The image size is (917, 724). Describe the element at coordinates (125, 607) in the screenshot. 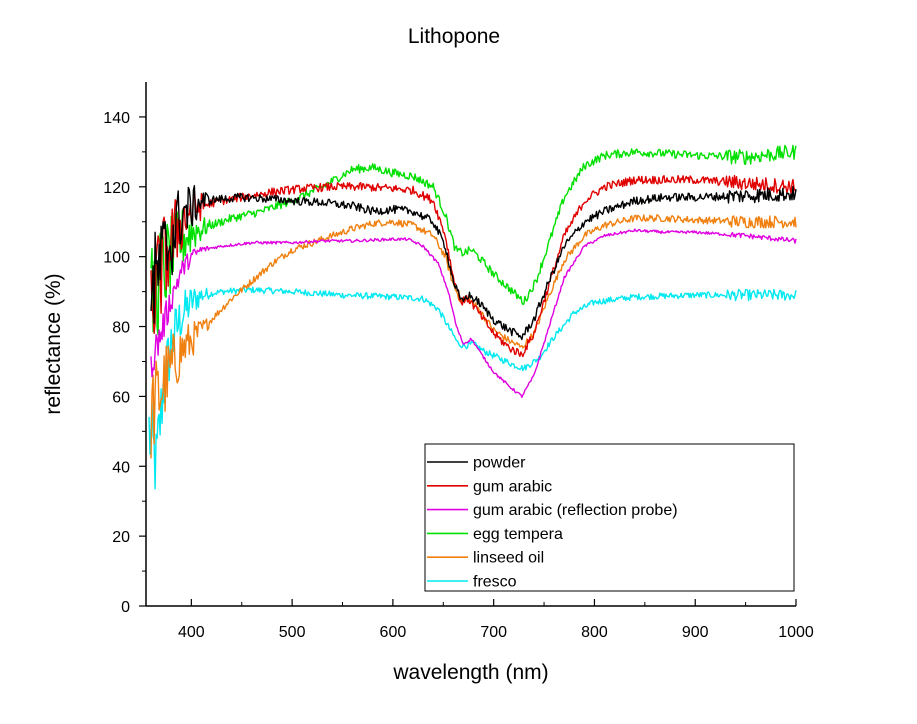

I see `y-tick-label: 0` at that location.